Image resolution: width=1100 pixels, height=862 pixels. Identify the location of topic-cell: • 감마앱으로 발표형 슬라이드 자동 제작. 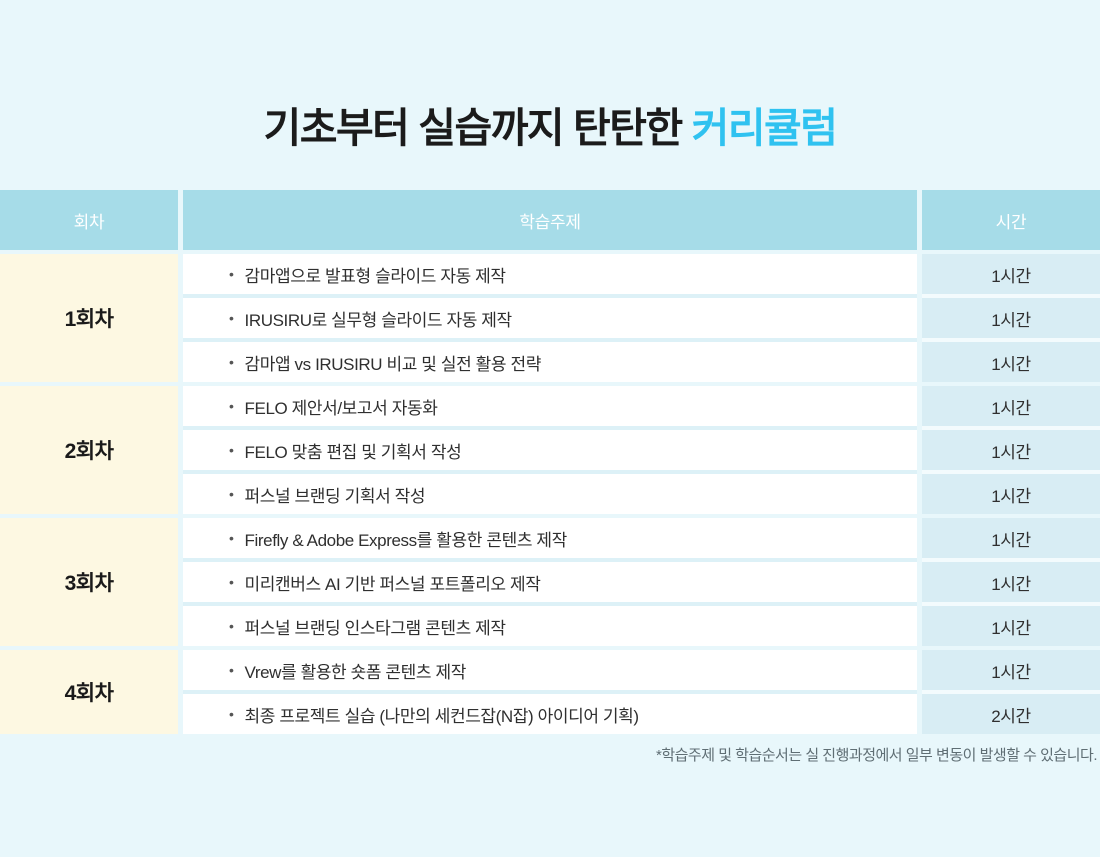
(550, 274).